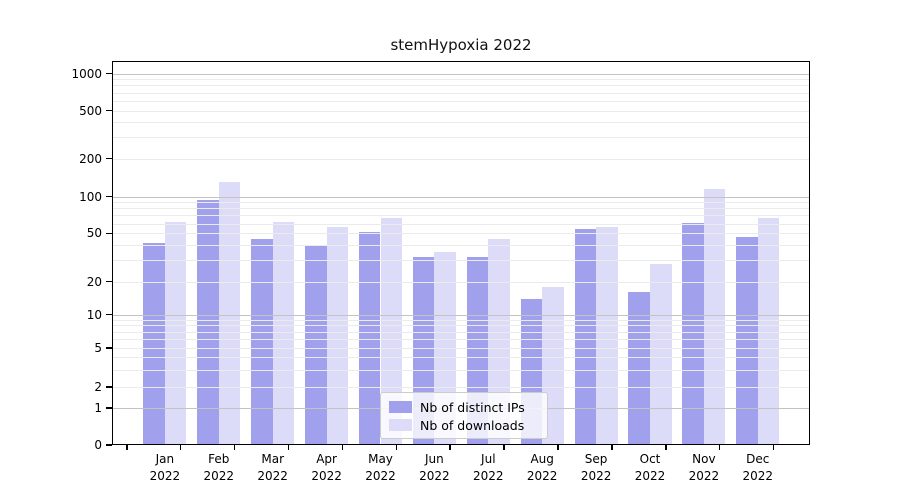  What do you see at coordinates (90, 158) in the screenshot?
I see `y-tick-label-200: 200` at bounding box center [90, 158].